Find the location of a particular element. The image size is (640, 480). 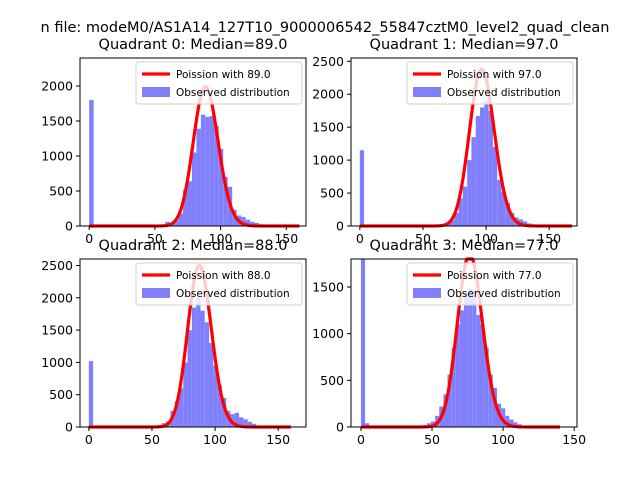

panel-title: Quadrant 0: Median=89.0 is located at coordinates (193, 45).